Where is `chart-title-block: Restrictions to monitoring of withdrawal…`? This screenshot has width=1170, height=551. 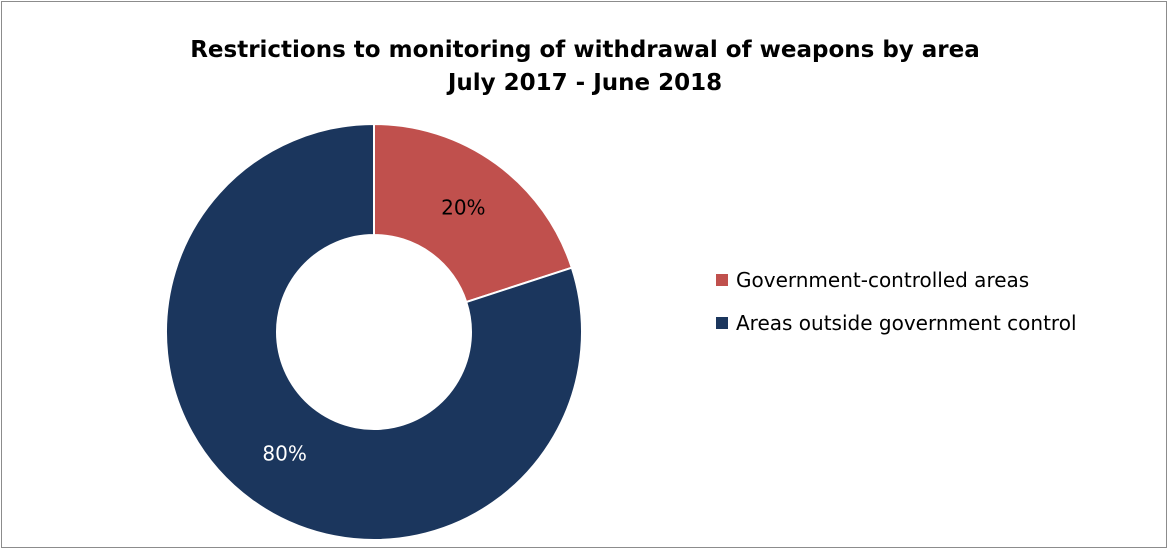 chart-title-block: Restrictions to monitoring of withdrawal… is located at coordinates (585, 67).